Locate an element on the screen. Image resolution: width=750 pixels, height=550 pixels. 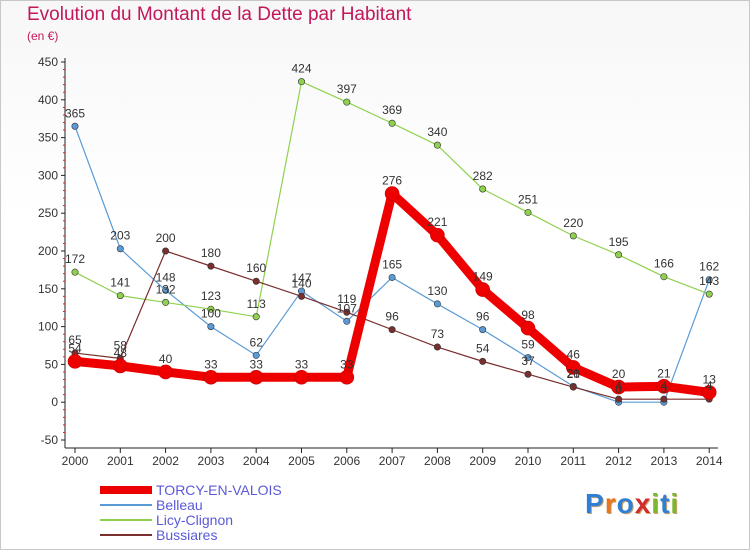
x-tick-label: 2007 is located at coordinates (392, 461).